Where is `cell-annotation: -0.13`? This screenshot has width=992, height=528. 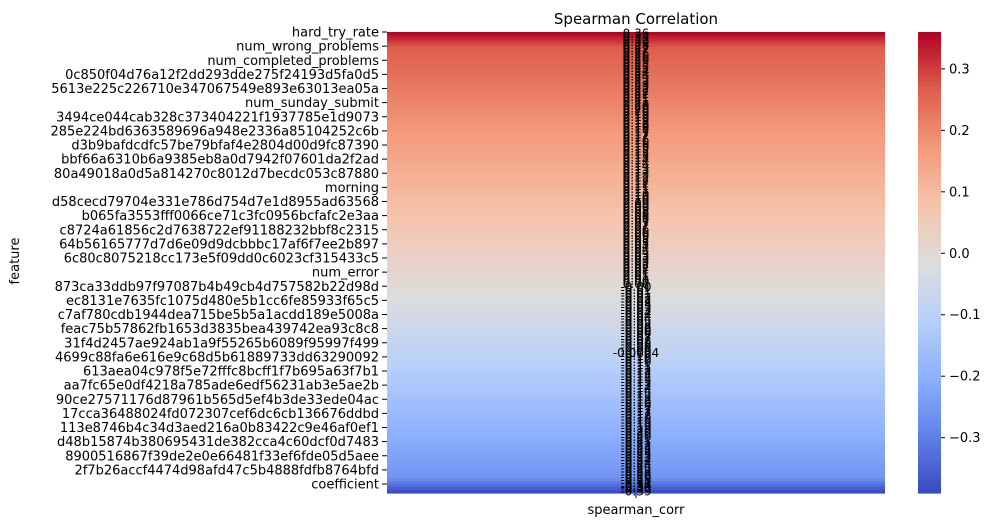
cell-annotation: -0.13 is located at coordinates (635, 382).